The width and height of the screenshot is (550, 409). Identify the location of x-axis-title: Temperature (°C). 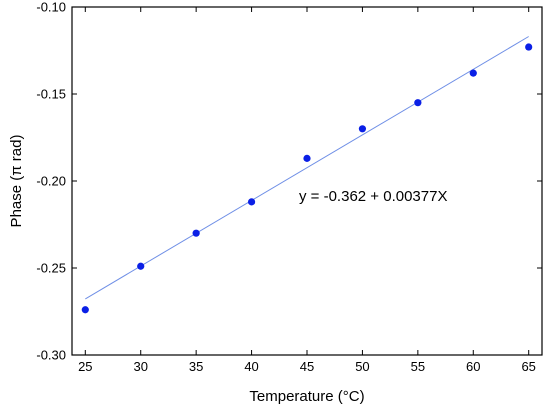
(306, 396).